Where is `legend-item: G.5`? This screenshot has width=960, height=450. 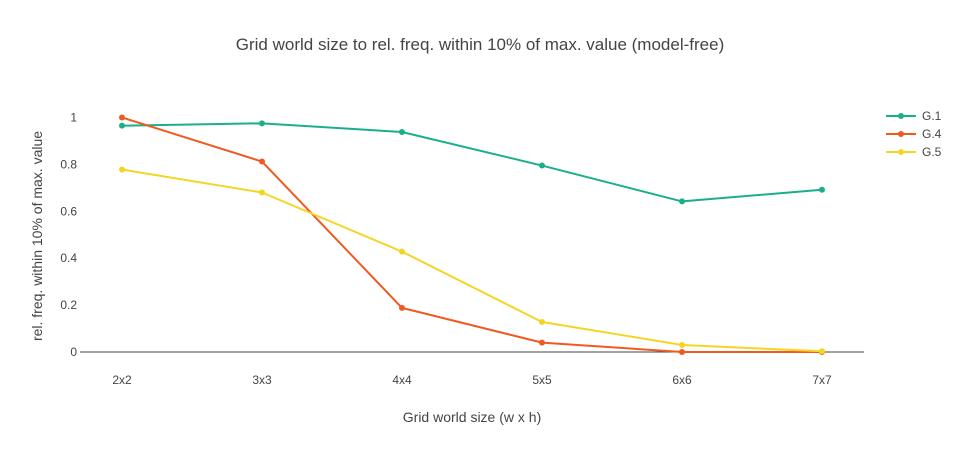
legend-item: G.5 is located at coordinates (914, 152).